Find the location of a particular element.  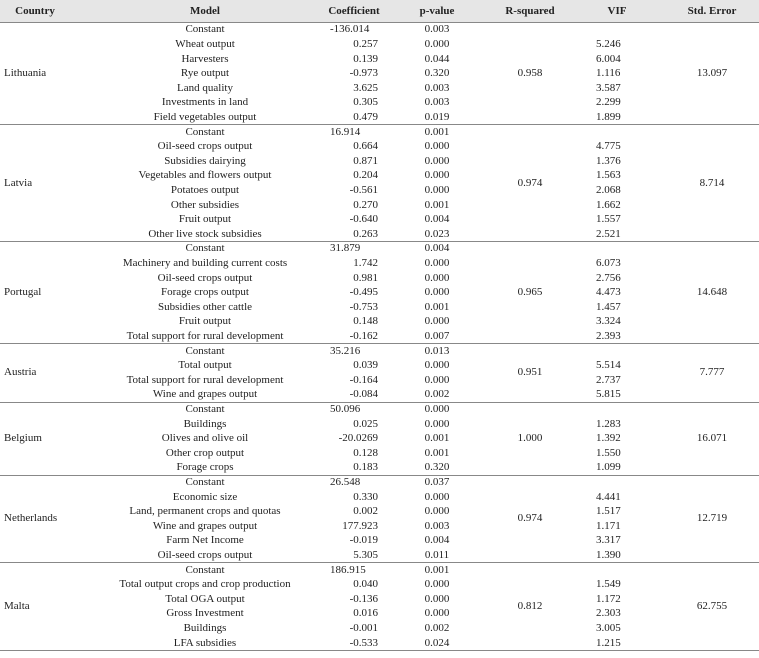

coefficient-cell: 0.128 is located at coordinates (365, 452).